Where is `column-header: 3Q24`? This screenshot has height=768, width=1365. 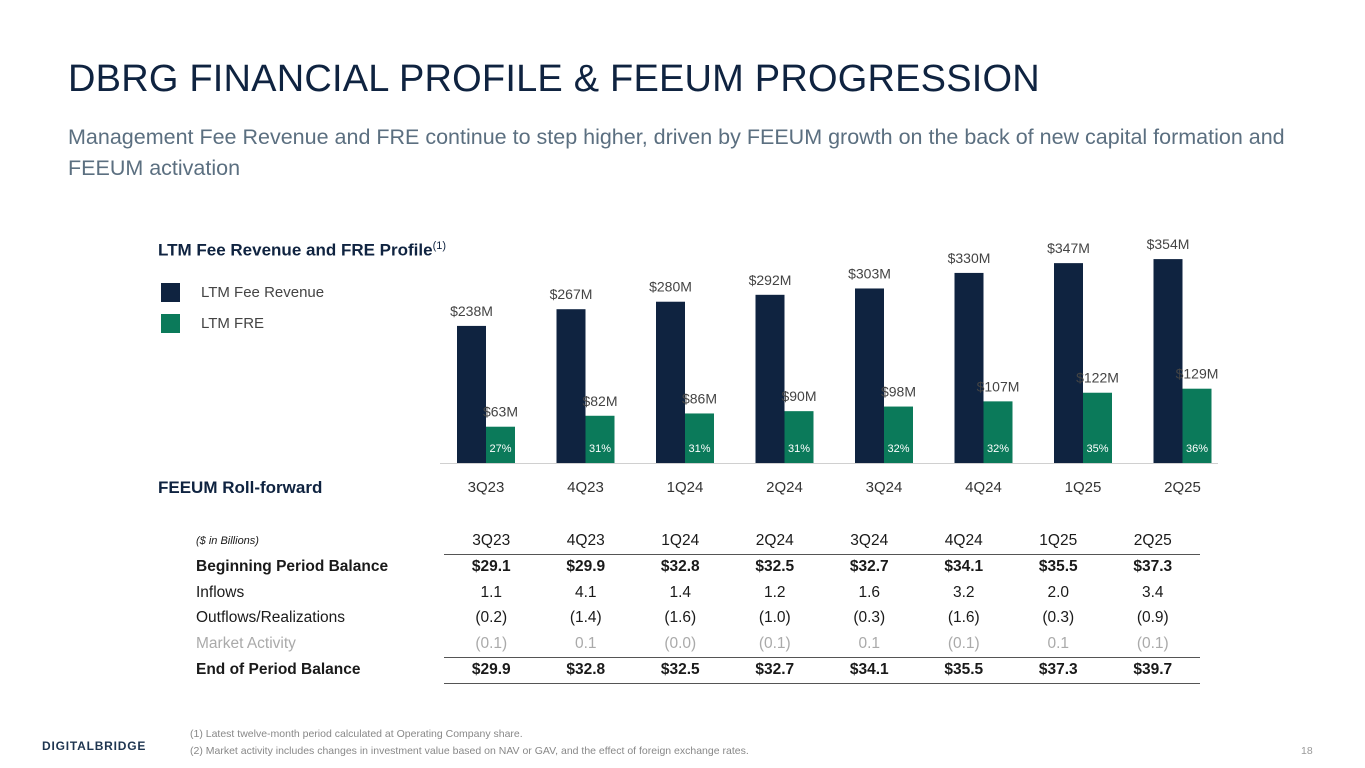 column-header: 3Q24 is located at coordinates (869, 541).